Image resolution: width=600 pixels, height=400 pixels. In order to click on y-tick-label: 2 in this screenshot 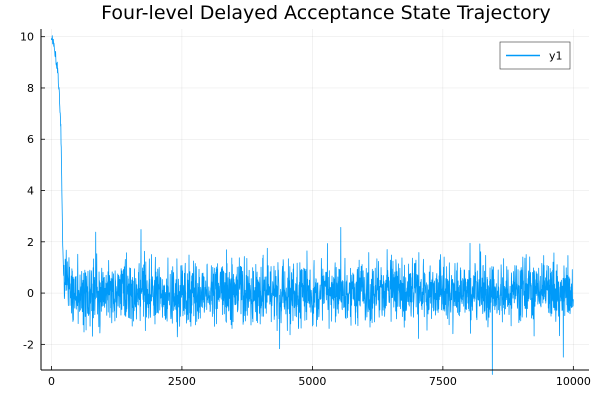, I will do `click(30, 242)`.